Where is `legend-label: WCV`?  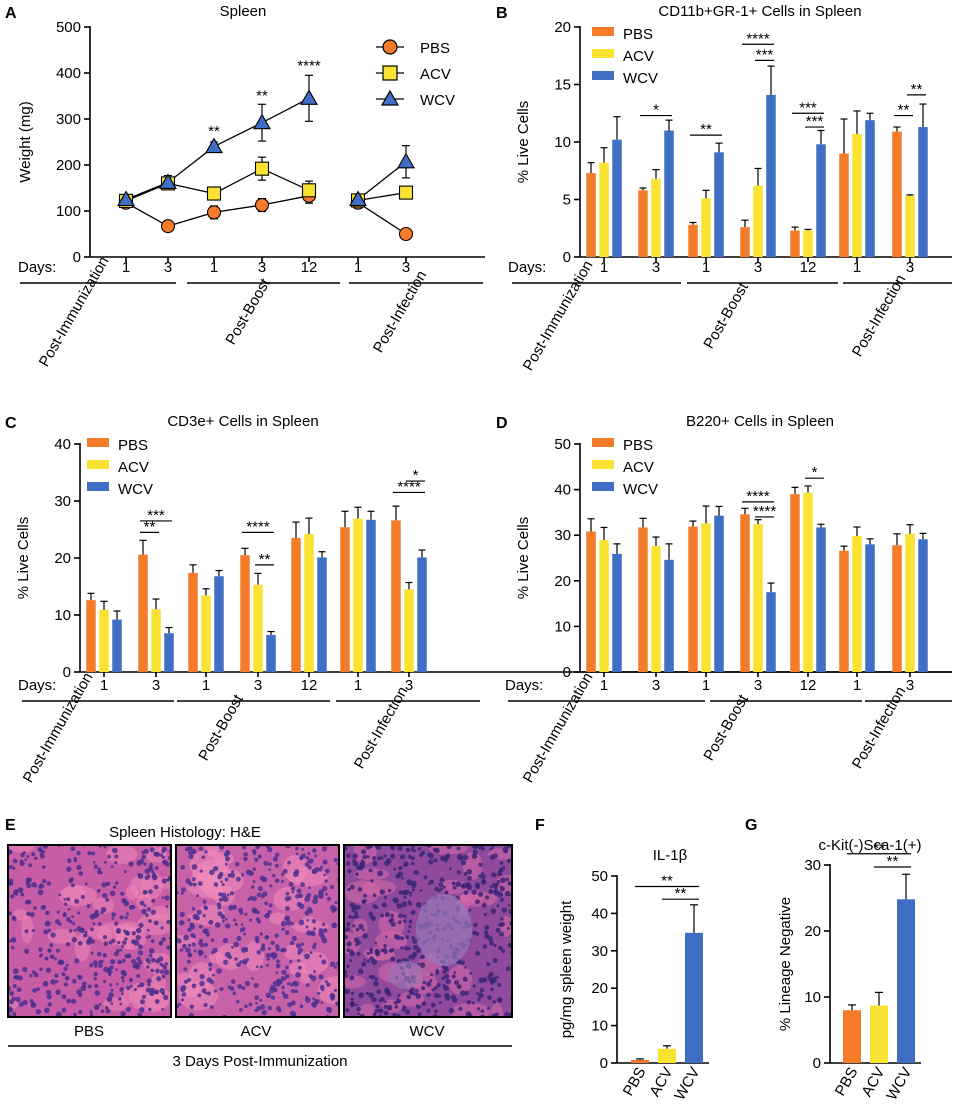
legend-label: WCV is located at coordinates (135, 489).